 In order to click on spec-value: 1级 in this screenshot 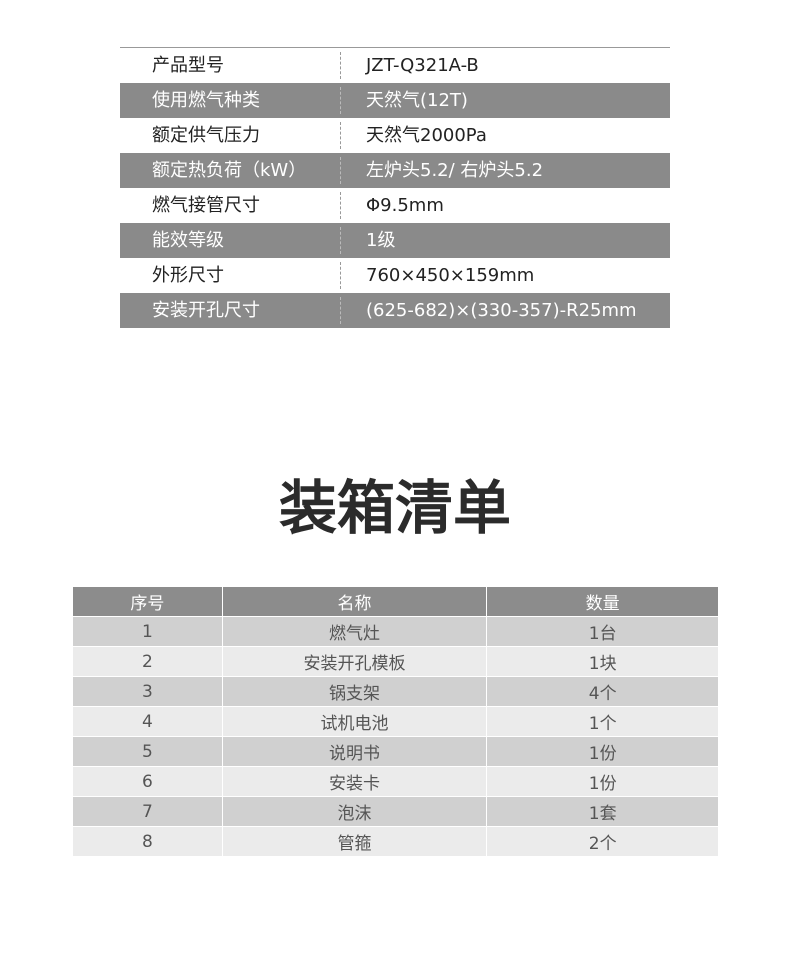, I will do `click(381, 240)`.